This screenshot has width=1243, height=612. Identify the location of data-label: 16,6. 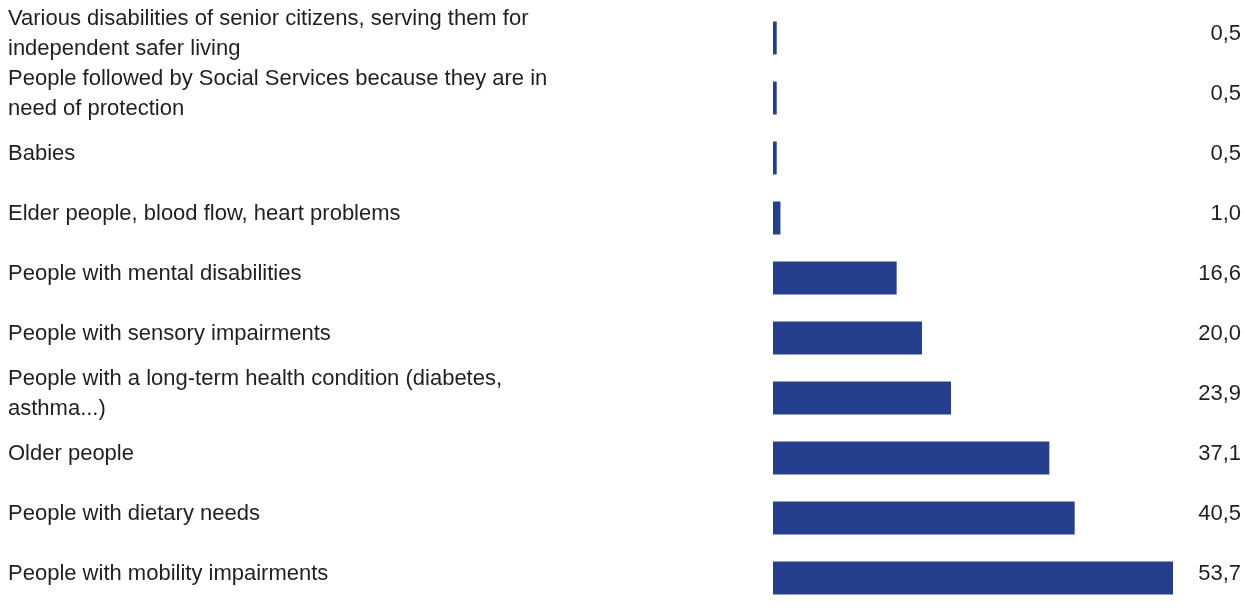
(1219, 273).